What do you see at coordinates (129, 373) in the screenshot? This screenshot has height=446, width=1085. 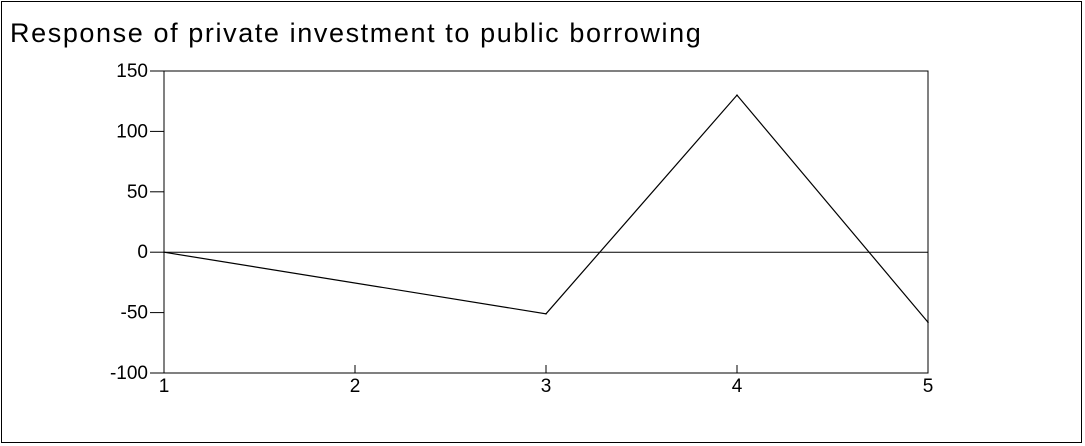 I see `y-tick-label: -100` at bounding box center [129, 373].